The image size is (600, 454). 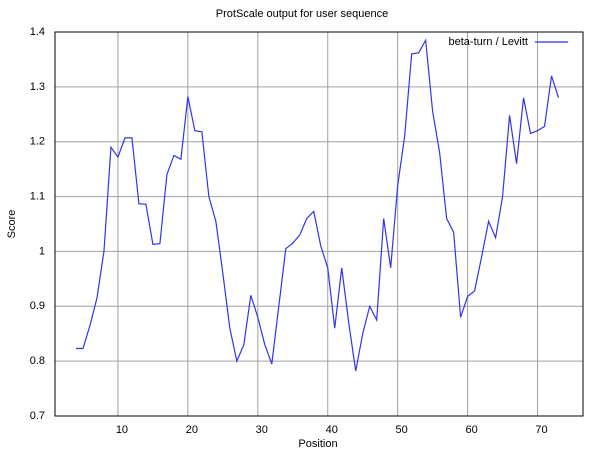 What do you see at coordinates (489, 42) in the screenshot?
I see `legend-label: beta-turn / Levitt` at bounding box center [489, 42].